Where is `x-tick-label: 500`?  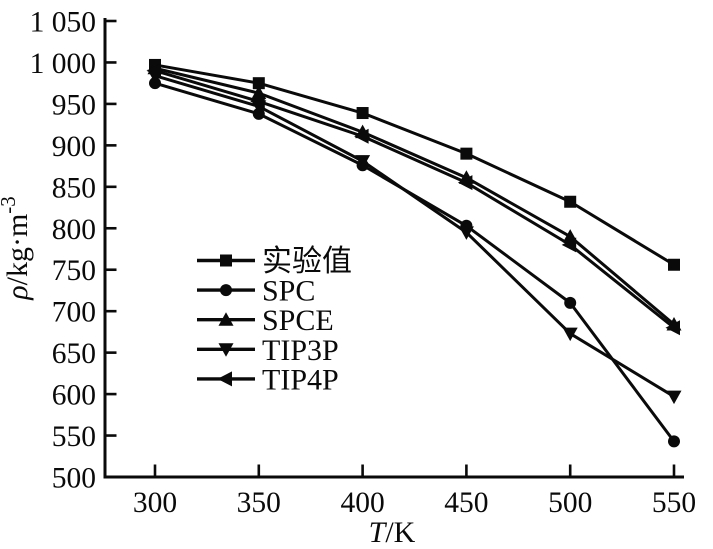
x-tick-label: 500 is located at coordinates (570, 503).